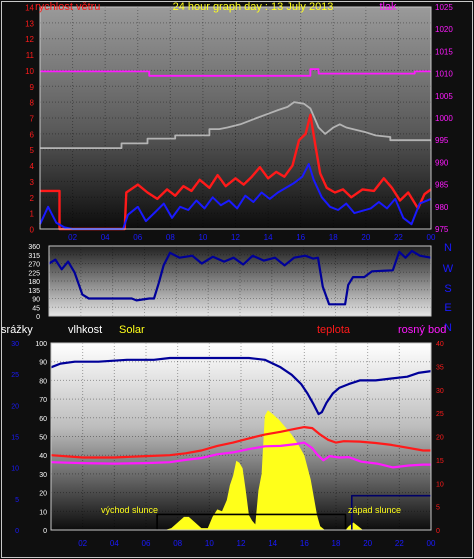 The width and height of the screenshot is (474, 559). Describe the element at coordinates (447, 289) in the screenshot. I see `compass-letter: S` at that location.